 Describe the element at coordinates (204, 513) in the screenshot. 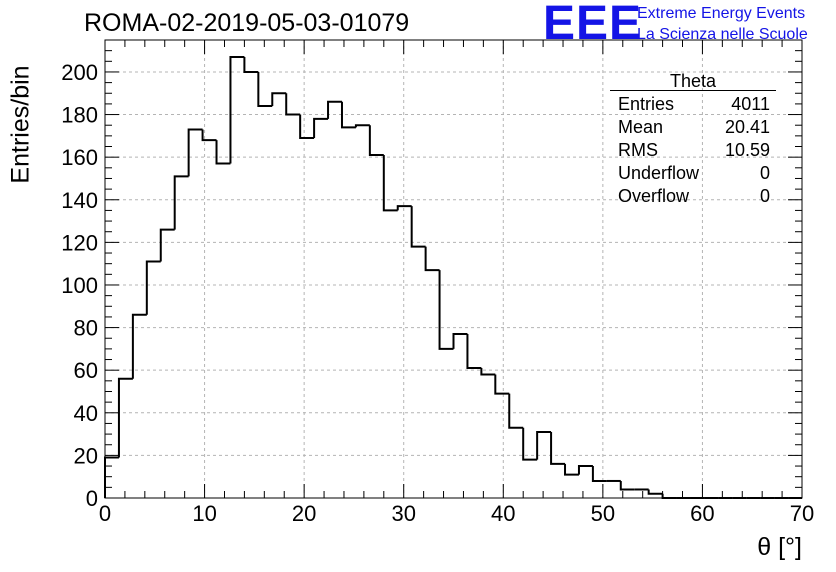

I see `x-tick-label: 10` at that location.